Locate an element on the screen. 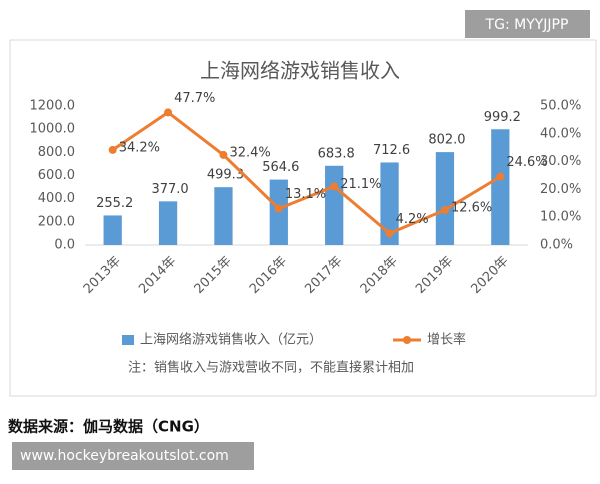  footer-box is located at coordinates (133, 456).